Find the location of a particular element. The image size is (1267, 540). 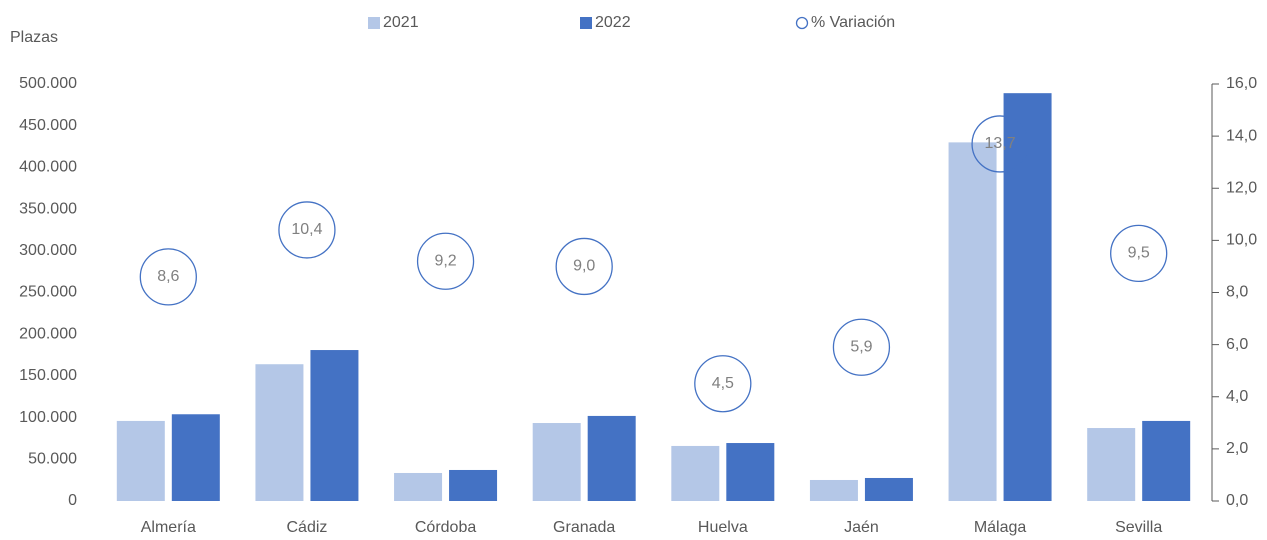

data-label: 4,5 is located at coordinates (723, 383).